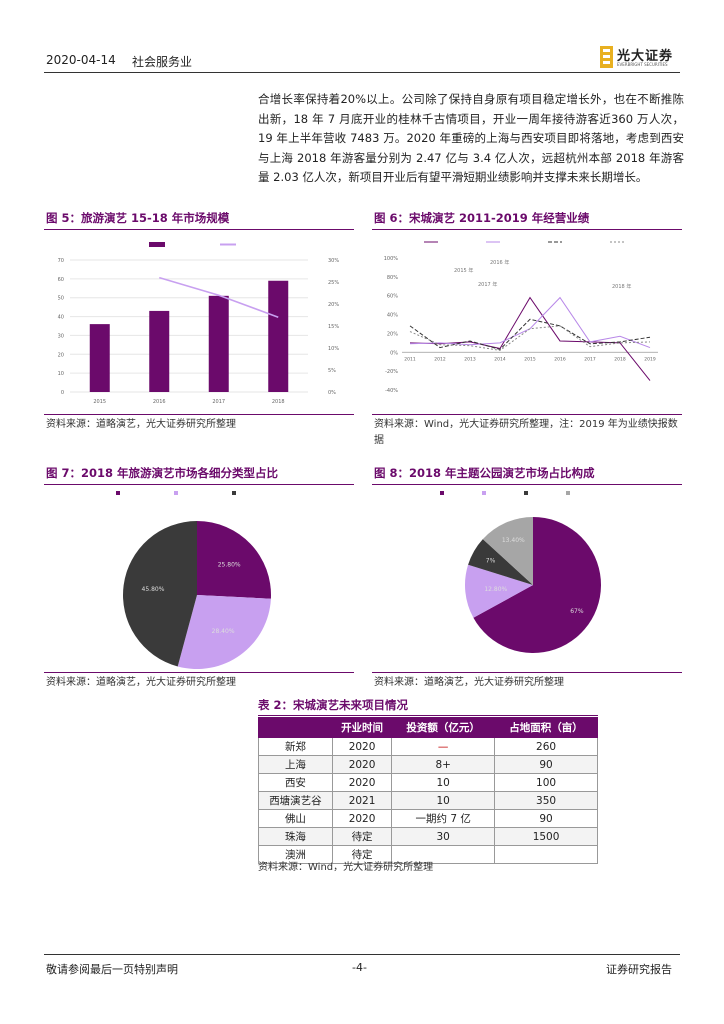 This screenshot has width=724, height=1024. I want to click on table-cell: 新郑, so click(295, 746).